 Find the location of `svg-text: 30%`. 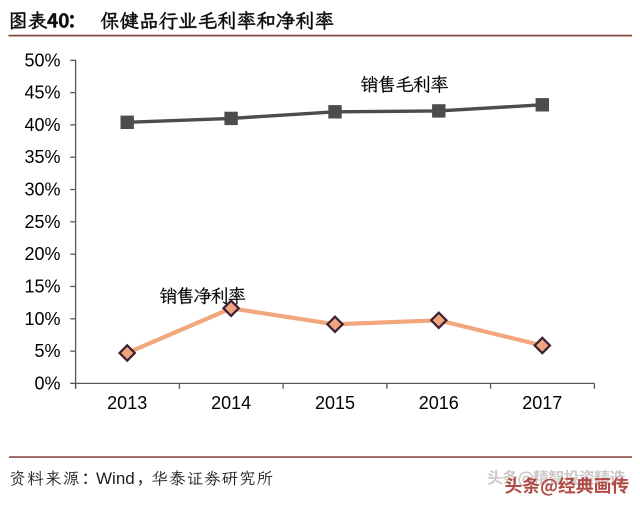

svg-text: 30% is located at coordinates (42, 190).